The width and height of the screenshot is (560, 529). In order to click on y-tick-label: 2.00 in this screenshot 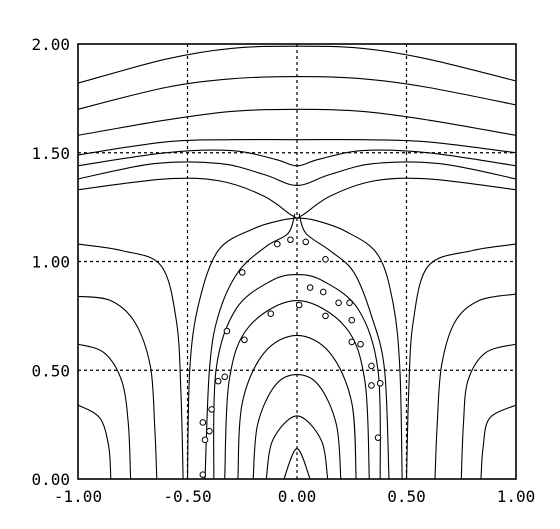, I will do `click(50, 44)`.